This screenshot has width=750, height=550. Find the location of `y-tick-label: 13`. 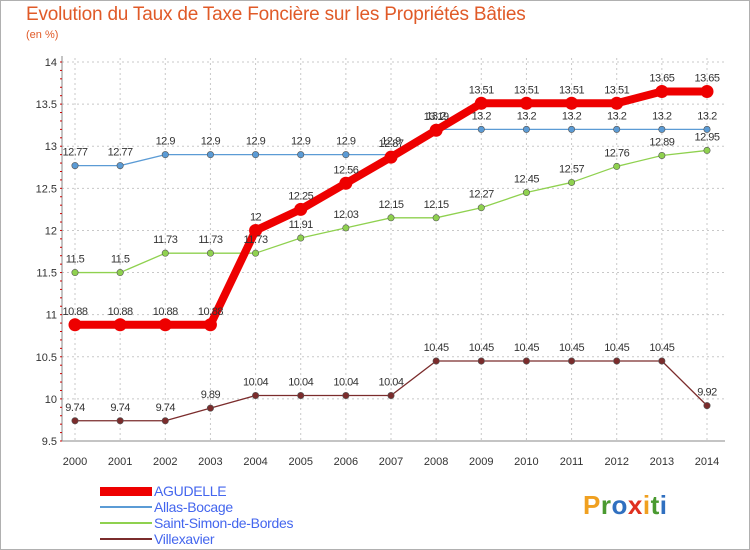

y-tick-label: 13 is located at coordinates (51, 147).